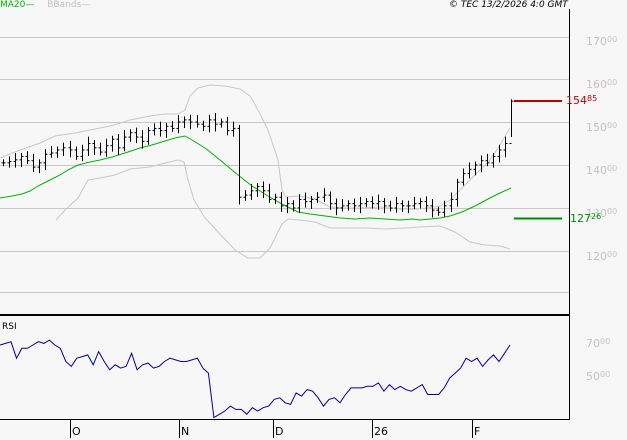 The image size is (627, 440). I want to click on legend-ma20: MA20—, so click(17, 5).